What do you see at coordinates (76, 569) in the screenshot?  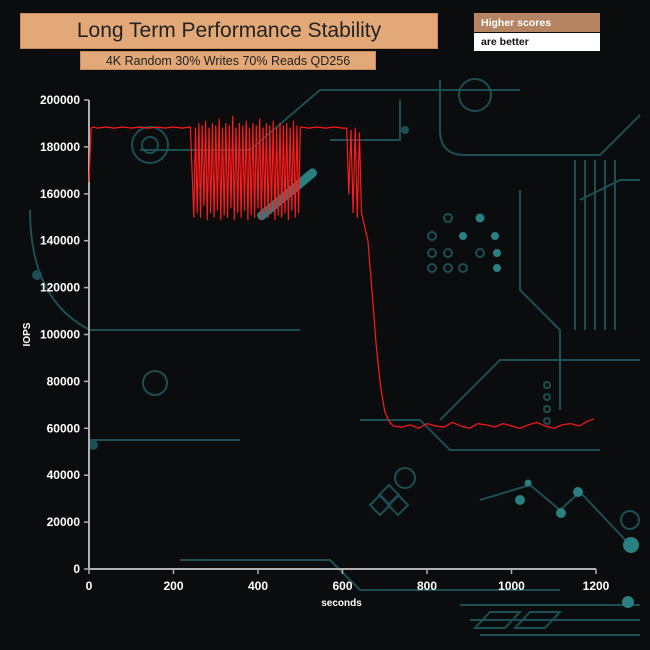 I see `y-tick-label: 0` at bounding box center [76, 569].